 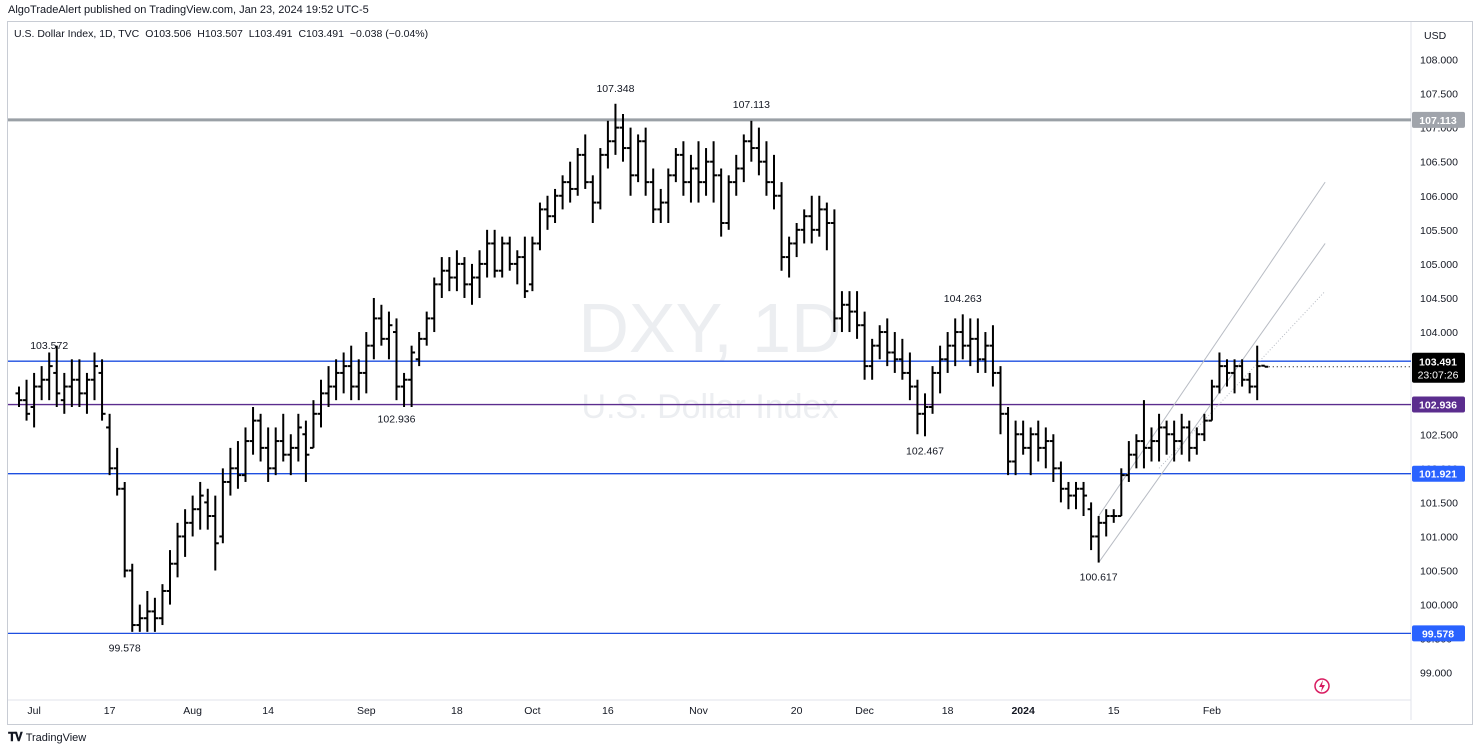 What do you see at coordinates (608, 711) in the screenshot?
I see `x-tick-label: 16` at bounding box center [608, 711].